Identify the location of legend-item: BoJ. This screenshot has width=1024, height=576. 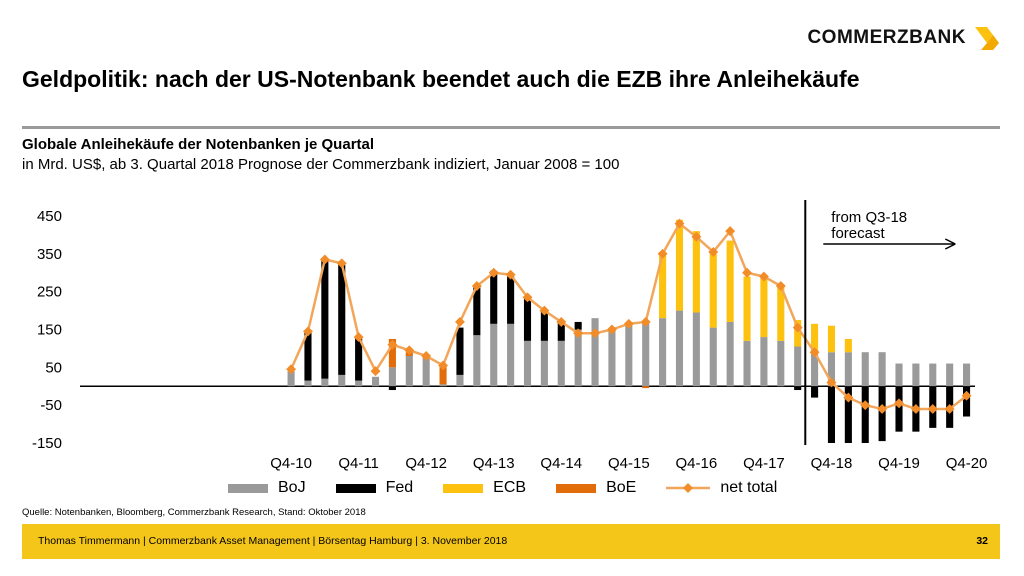
(267, 488).